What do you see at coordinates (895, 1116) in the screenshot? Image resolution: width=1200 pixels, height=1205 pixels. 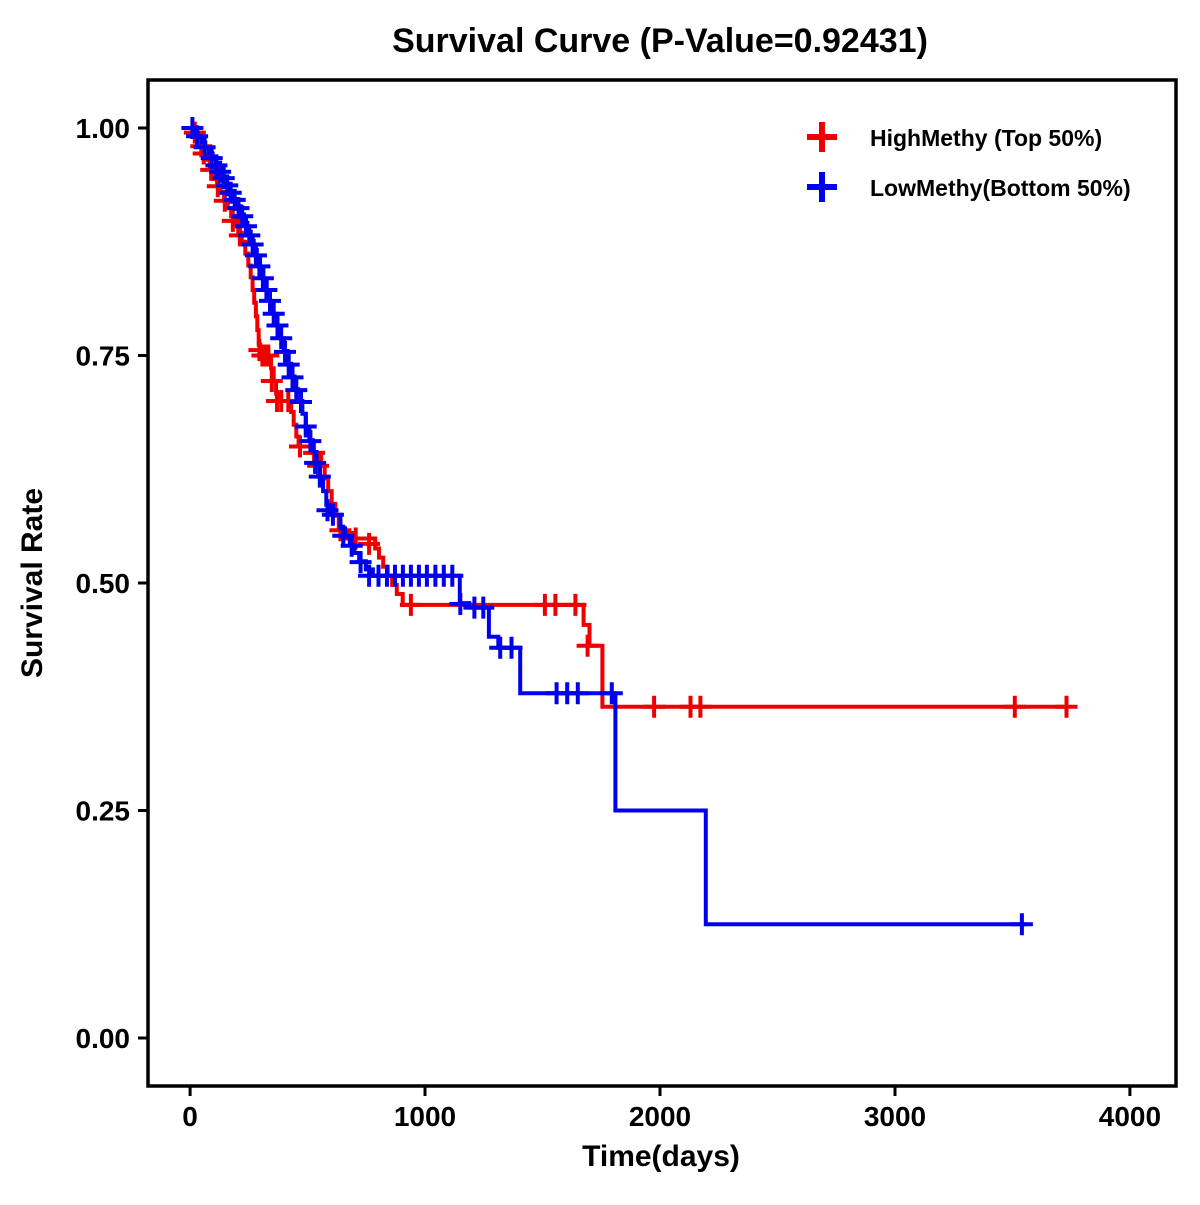 I see `x-tick-label: 3000` at bounding box center [895, 1116].